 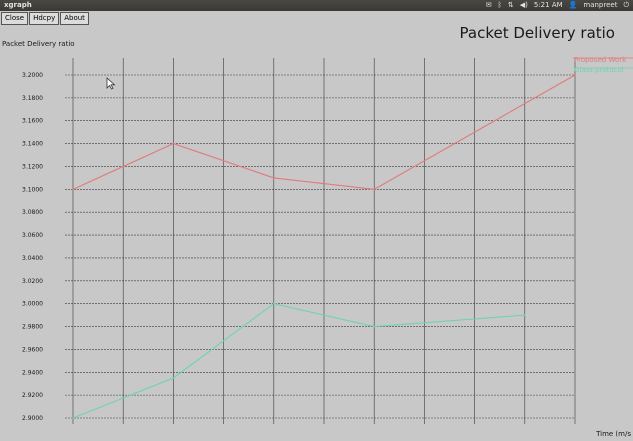 What do you see at coordinates (32, 304) in the screenshot?
I see `y-tick-label: 3.0000` at bounding box center [32, 304].